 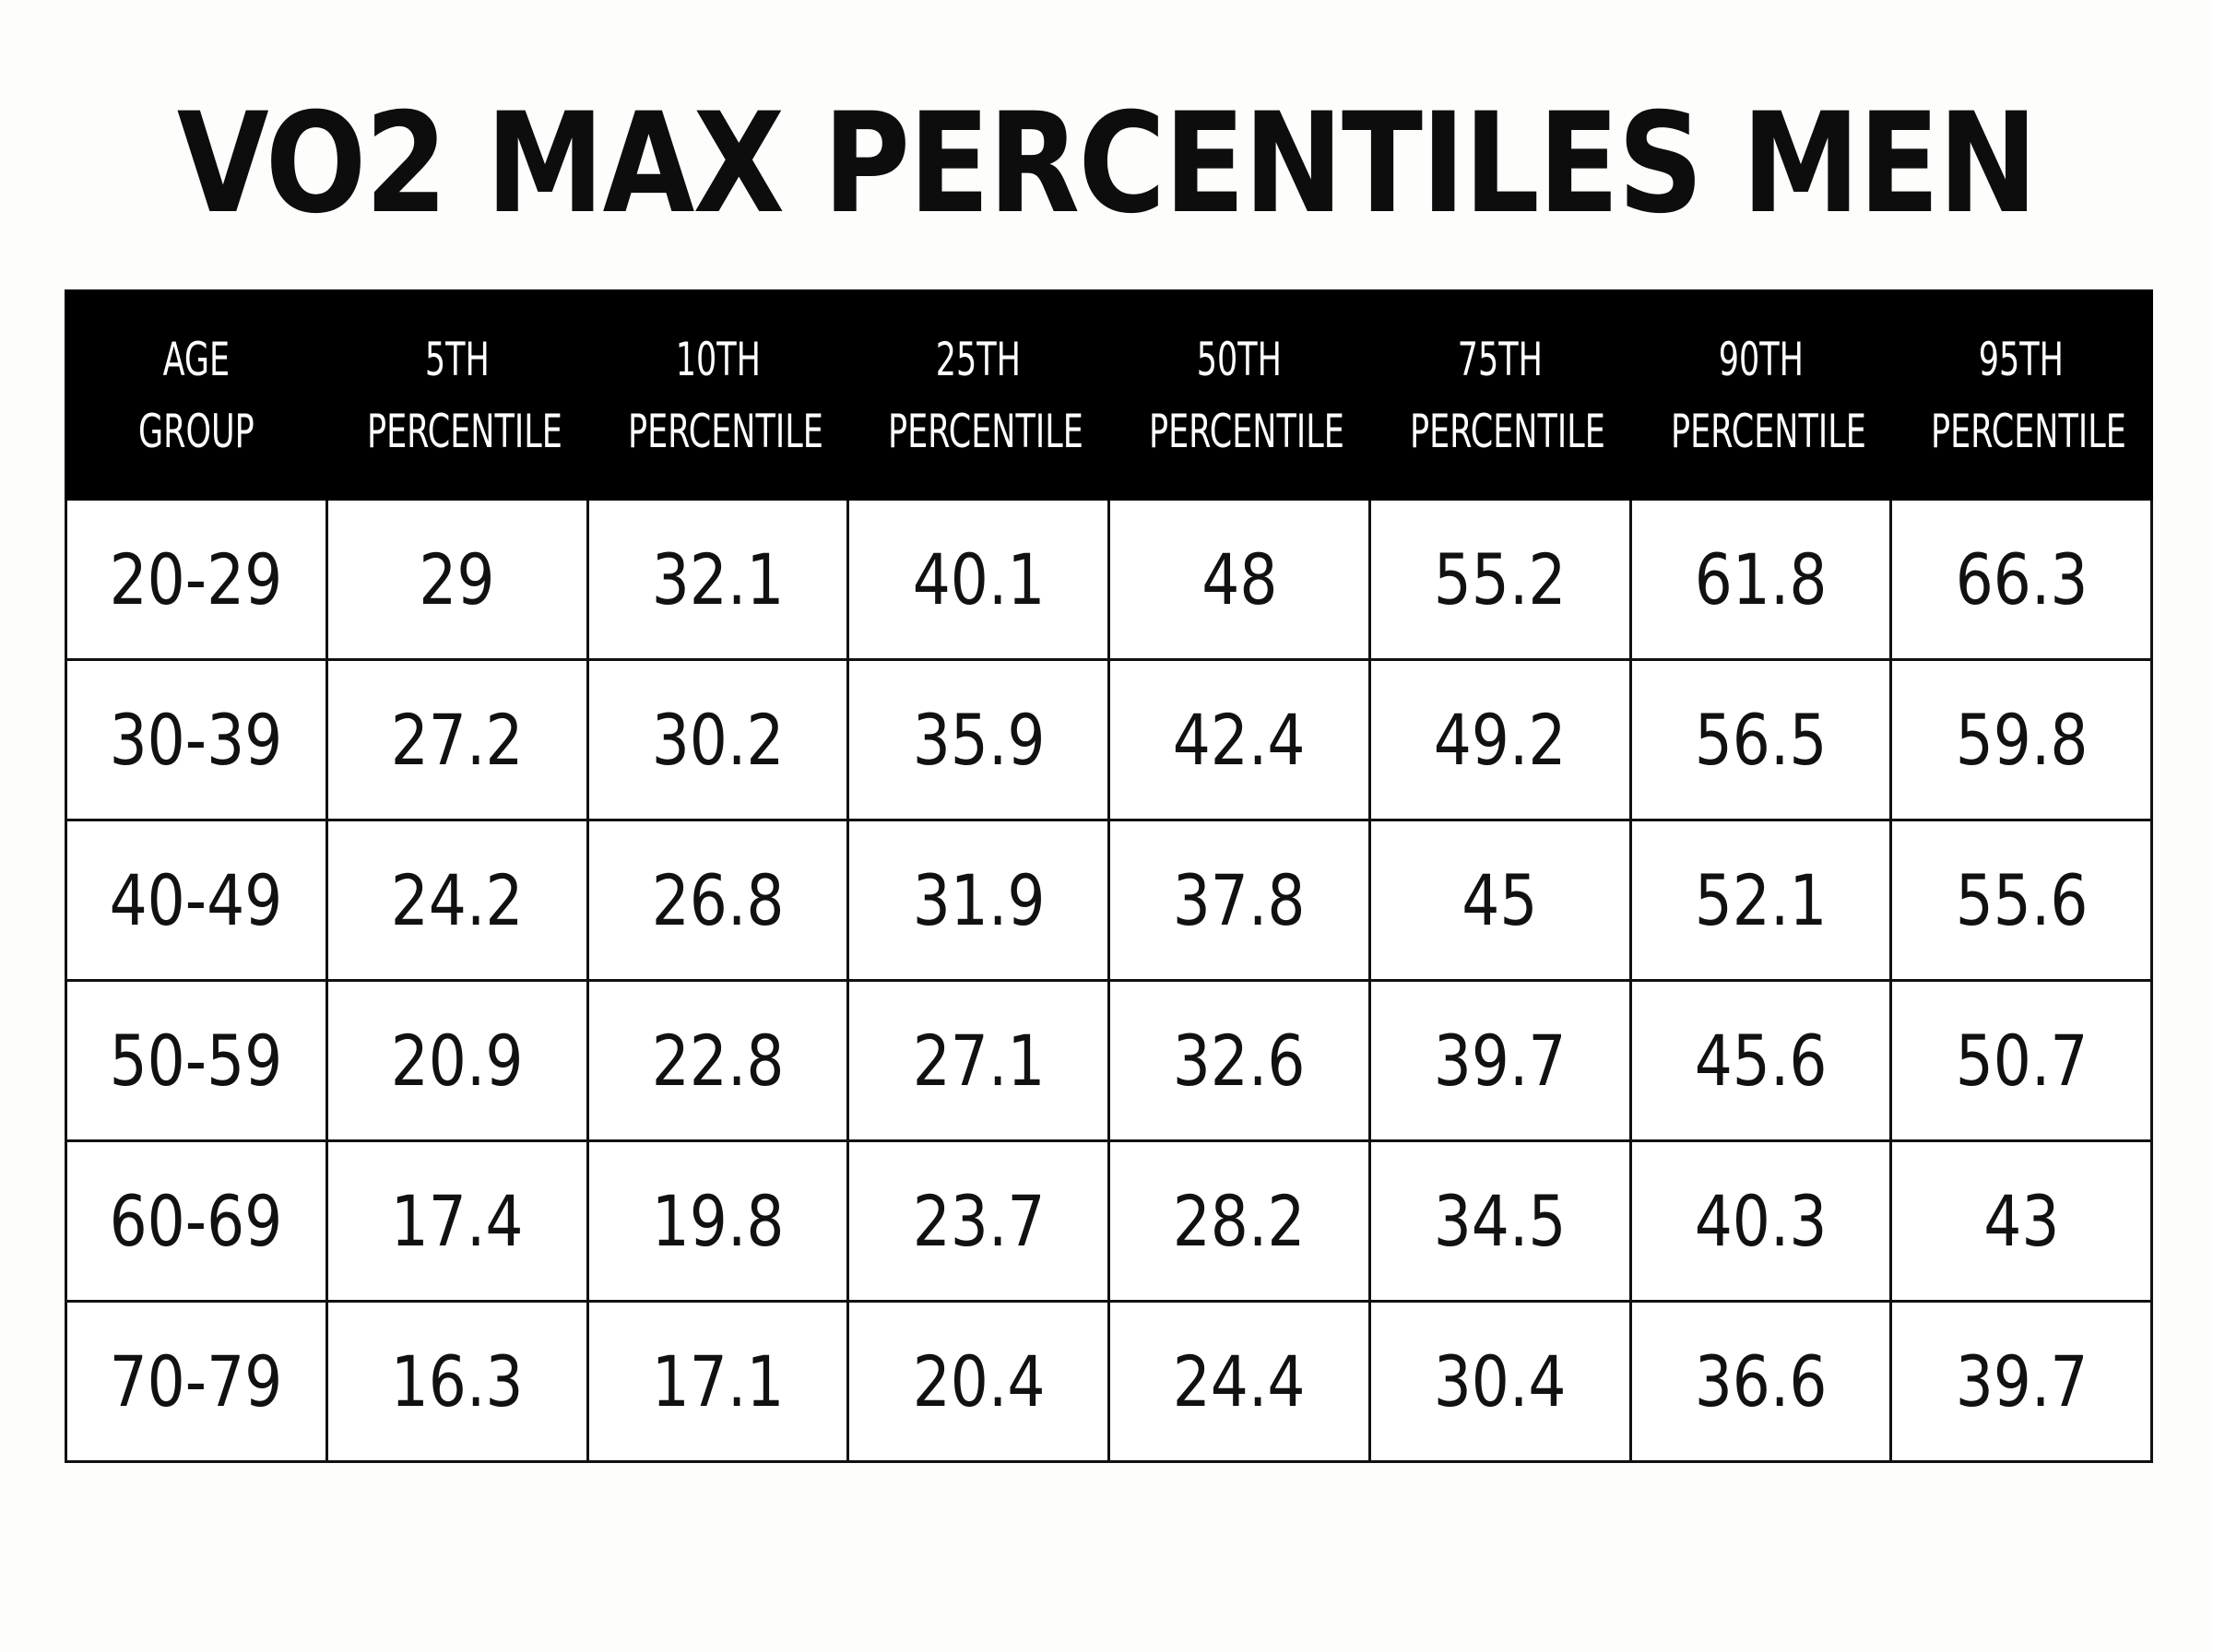 I want to click on percentile-value: 45.6, so click(x=1761, y=1061).